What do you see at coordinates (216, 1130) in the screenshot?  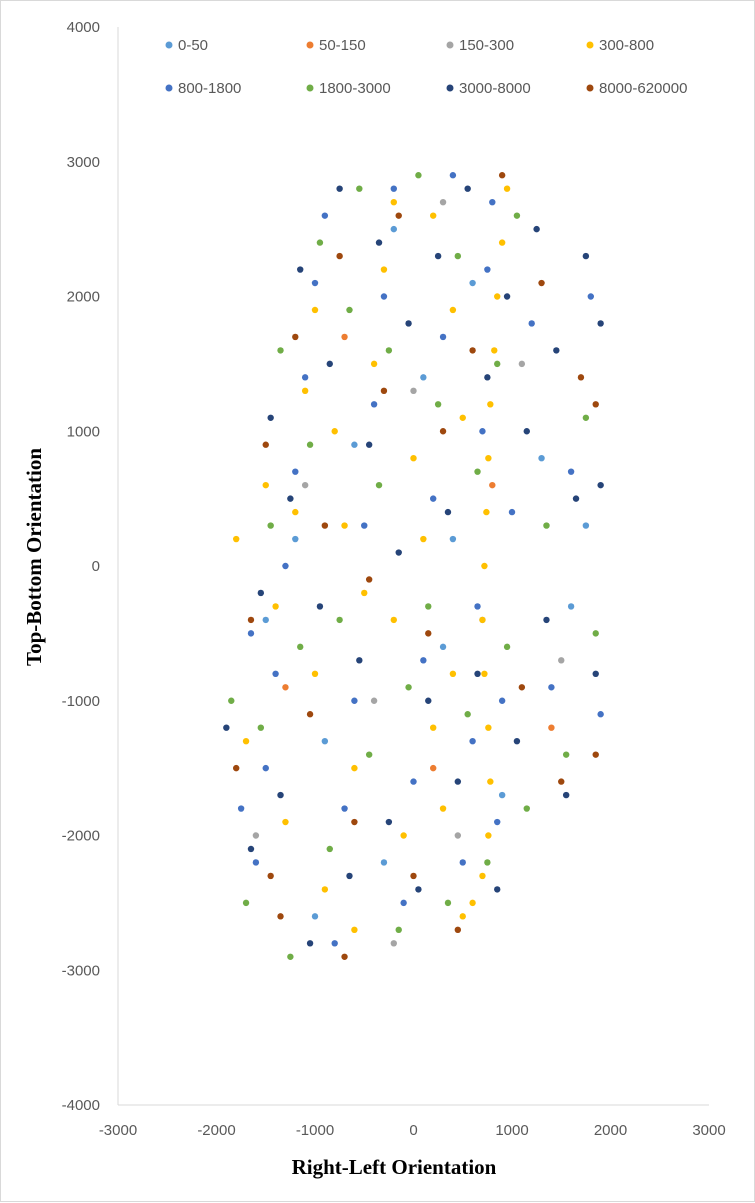 I see `x-tick-label: -2000` at bounding box center [216, 1130].